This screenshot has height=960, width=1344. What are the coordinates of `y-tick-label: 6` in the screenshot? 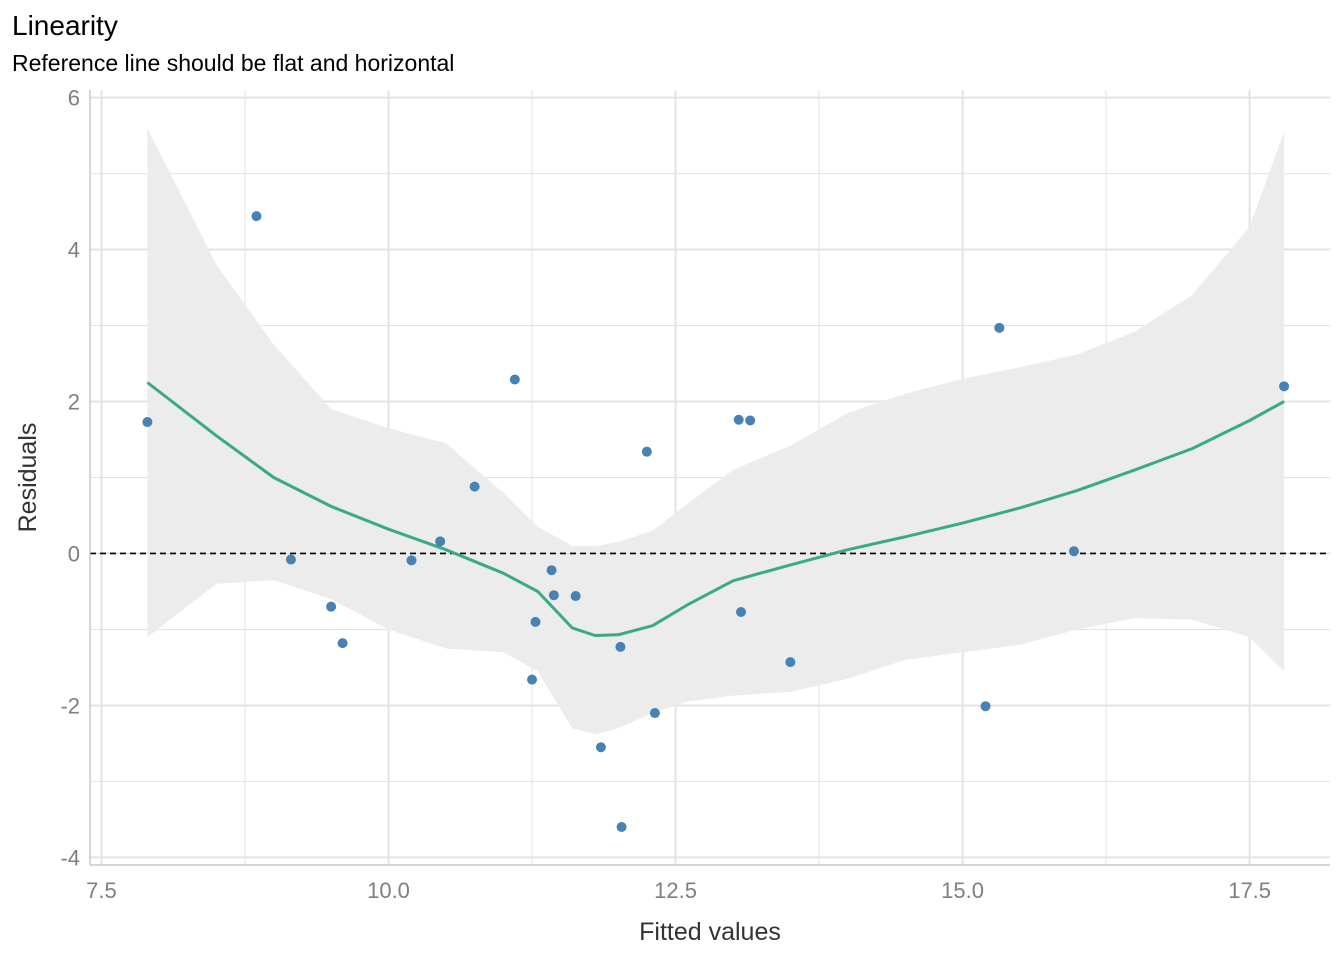 It's located at (74, 98).